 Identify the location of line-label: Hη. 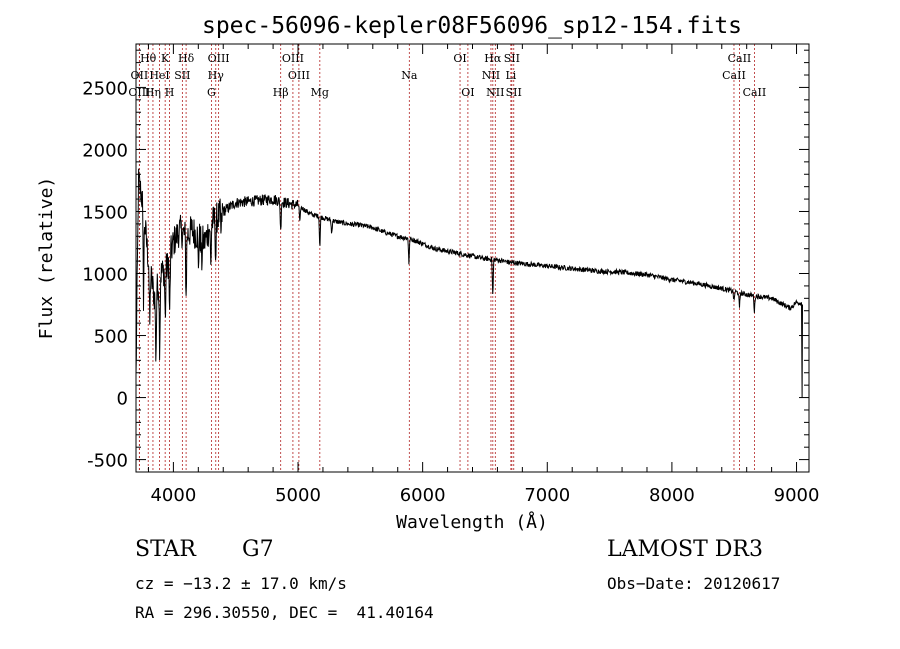
(153, 92).